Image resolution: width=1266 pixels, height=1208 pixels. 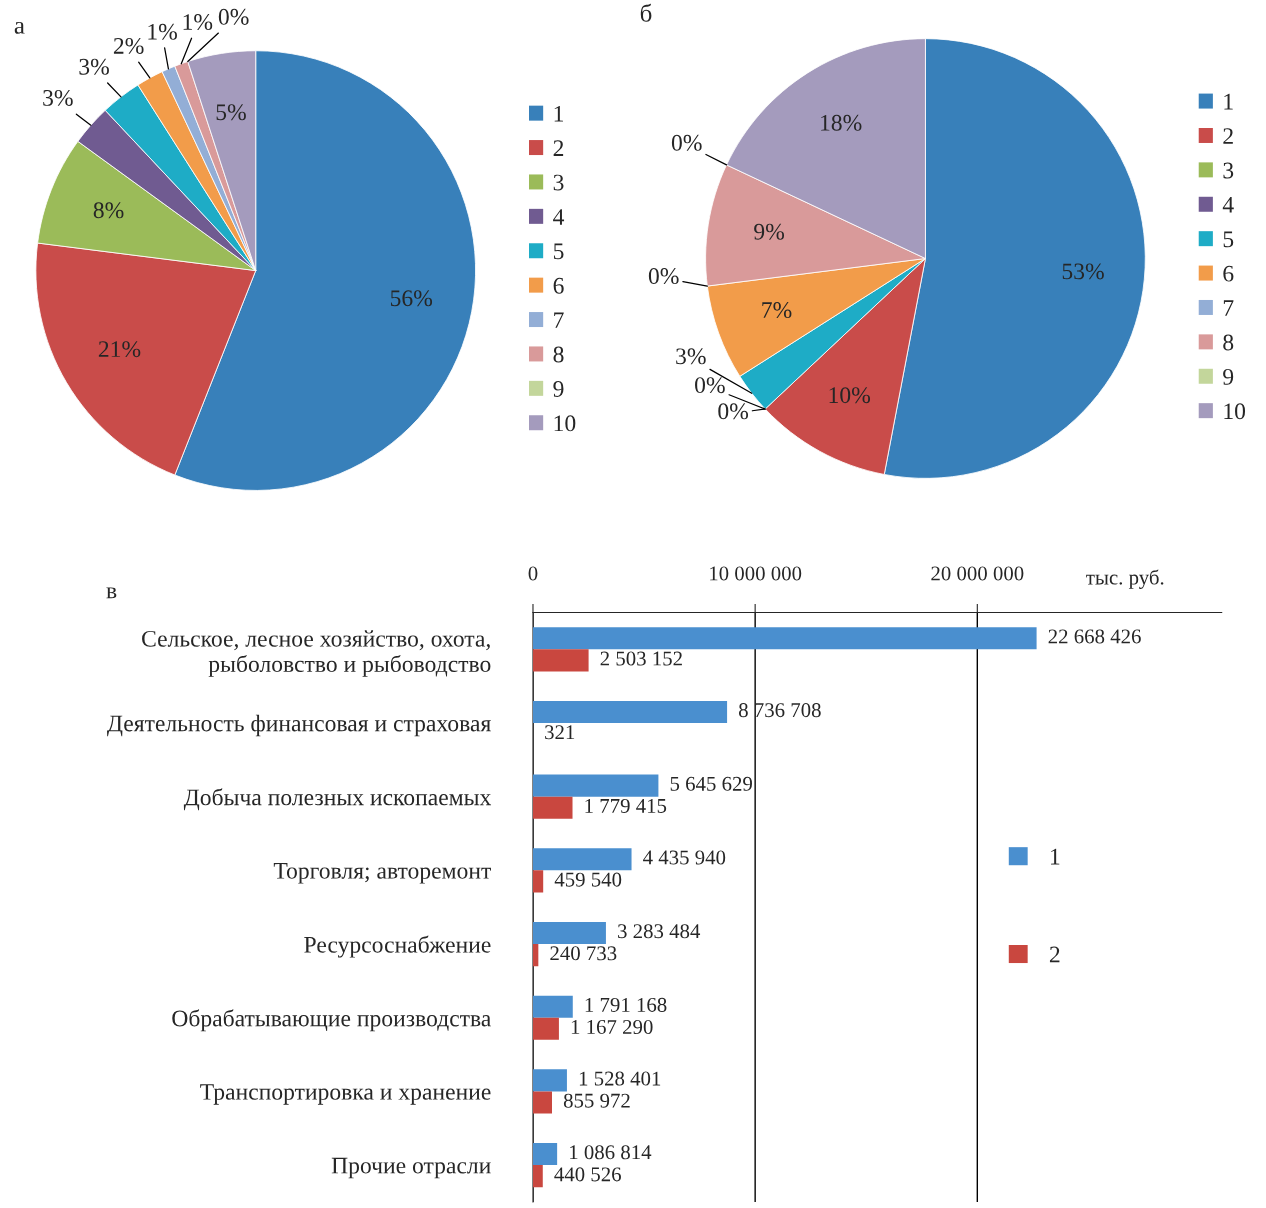 What do you see at coordinates (620, 1078) in the screenshot?
I see `data-label: 1 528 401` at bounding box center [620, 1078].